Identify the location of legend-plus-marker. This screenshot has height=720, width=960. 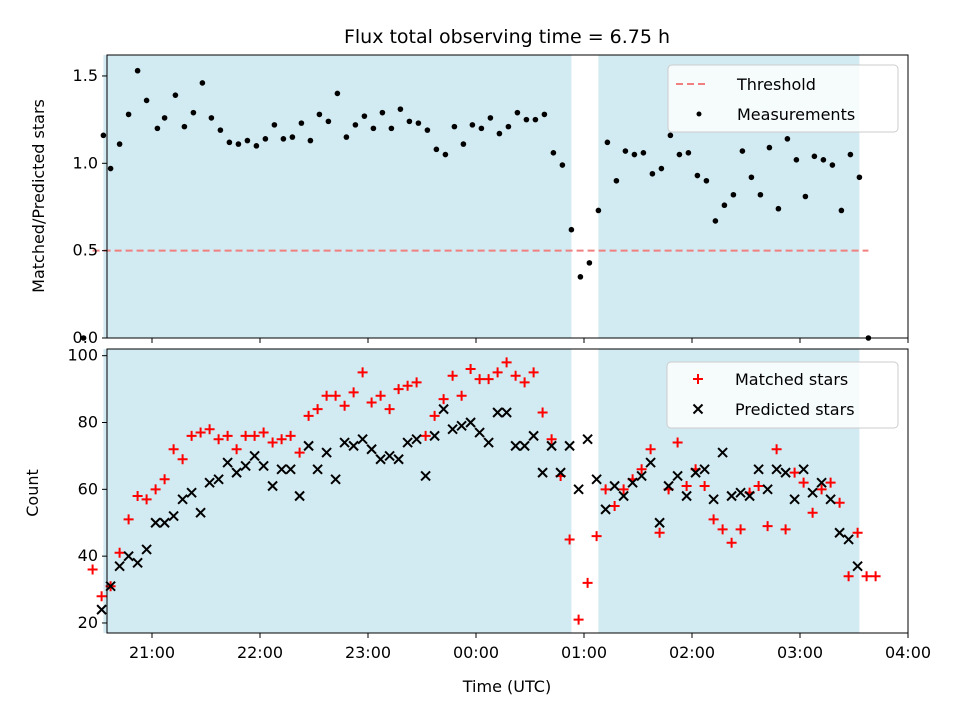
(698, 379).